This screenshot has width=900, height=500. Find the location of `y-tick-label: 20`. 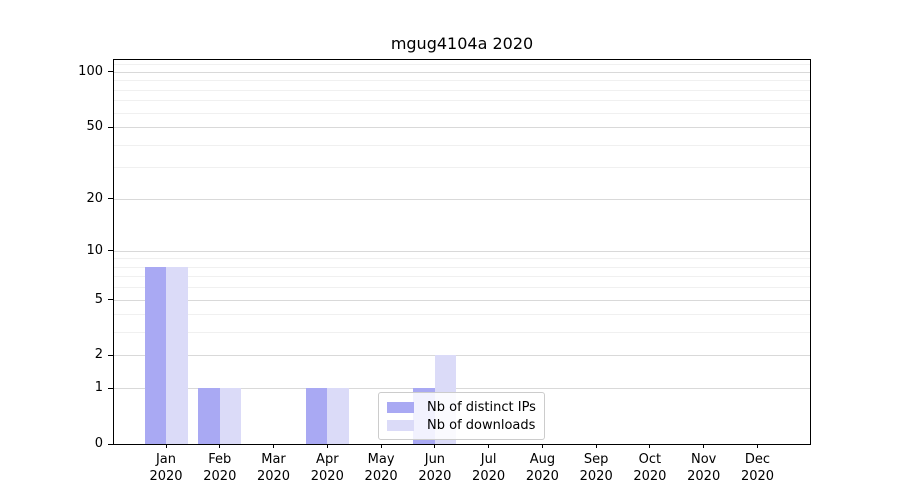

y-tick-label: 20 is located at coordinates (94, 198).